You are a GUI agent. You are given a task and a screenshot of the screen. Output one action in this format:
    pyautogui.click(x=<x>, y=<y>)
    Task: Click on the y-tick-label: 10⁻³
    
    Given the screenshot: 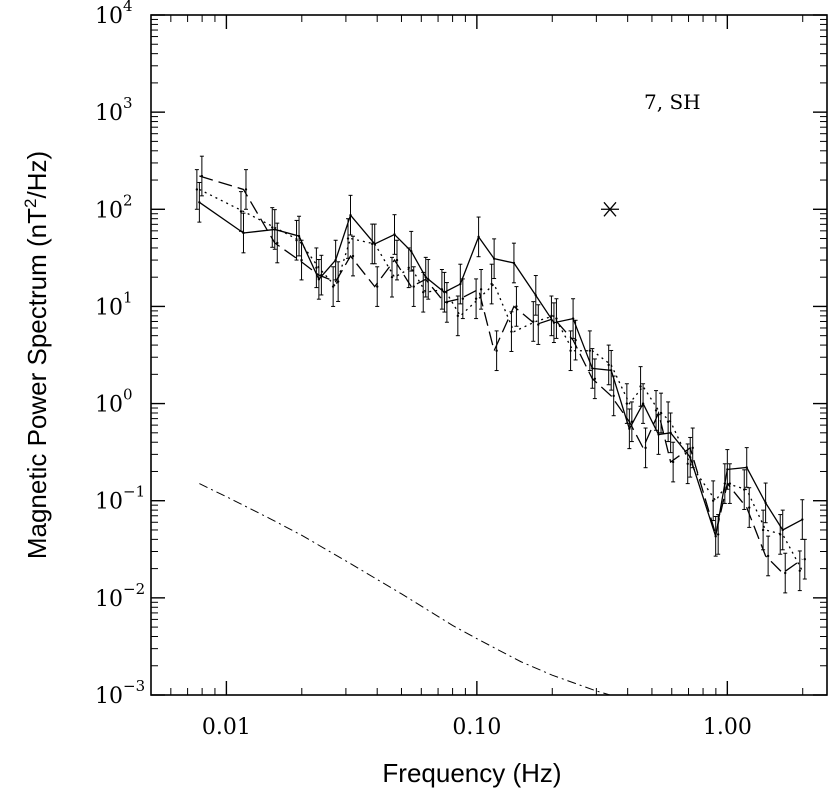 What is the action you would take?
    pyautogui.click(x=120, y=693)
    